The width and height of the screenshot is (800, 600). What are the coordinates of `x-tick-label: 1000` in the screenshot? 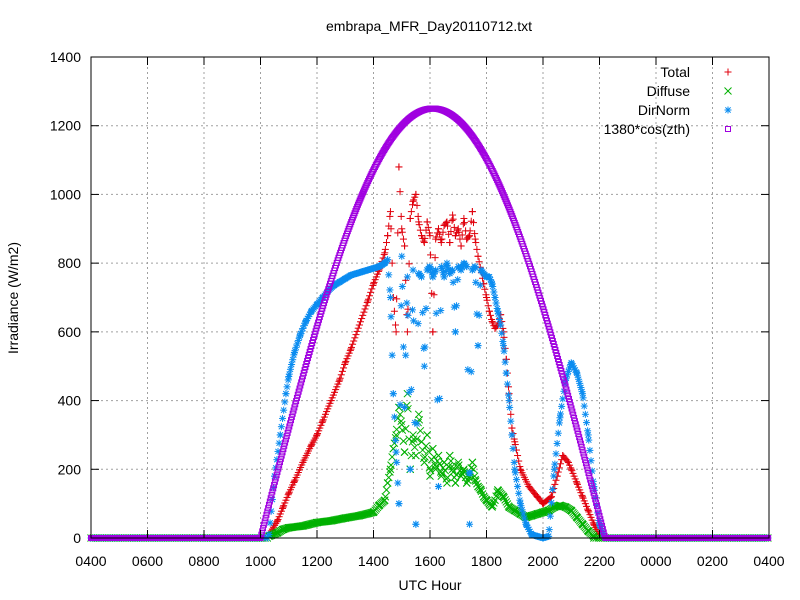 It's located at (260, 561).